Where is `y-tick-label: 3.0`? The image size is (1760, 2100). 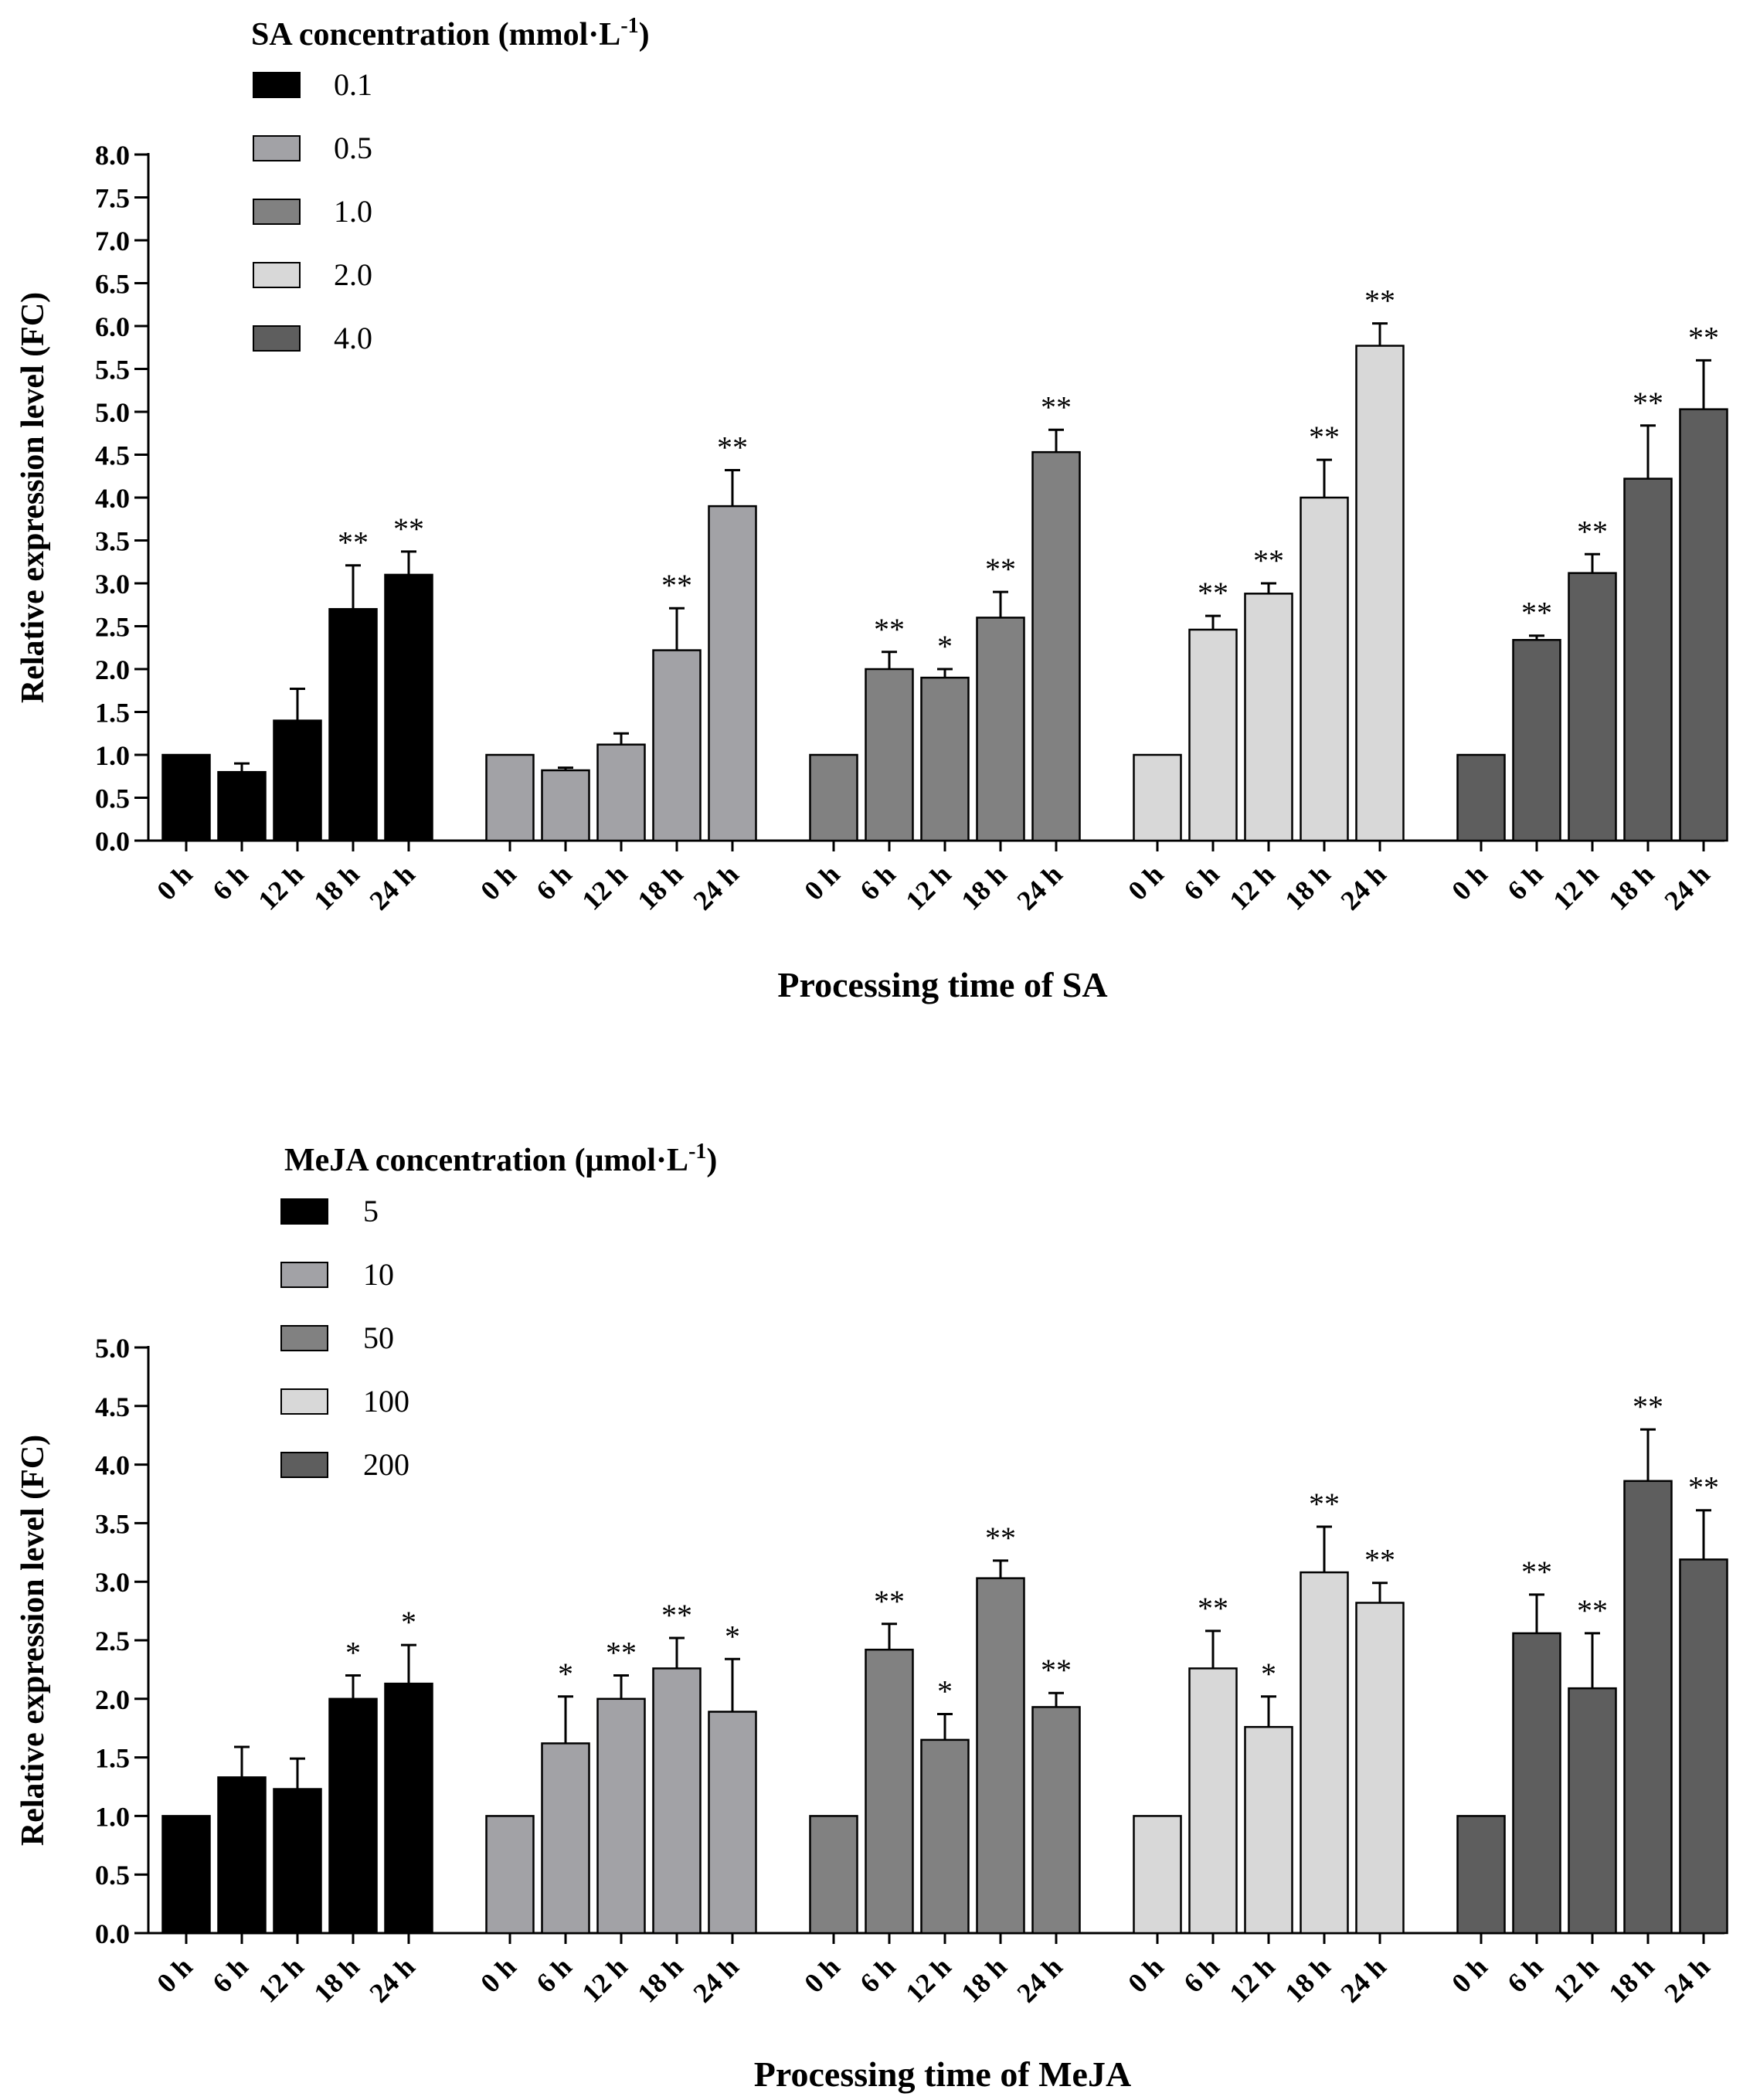 y-tick-label: 3.0 is located at coordinates (113, 1582).